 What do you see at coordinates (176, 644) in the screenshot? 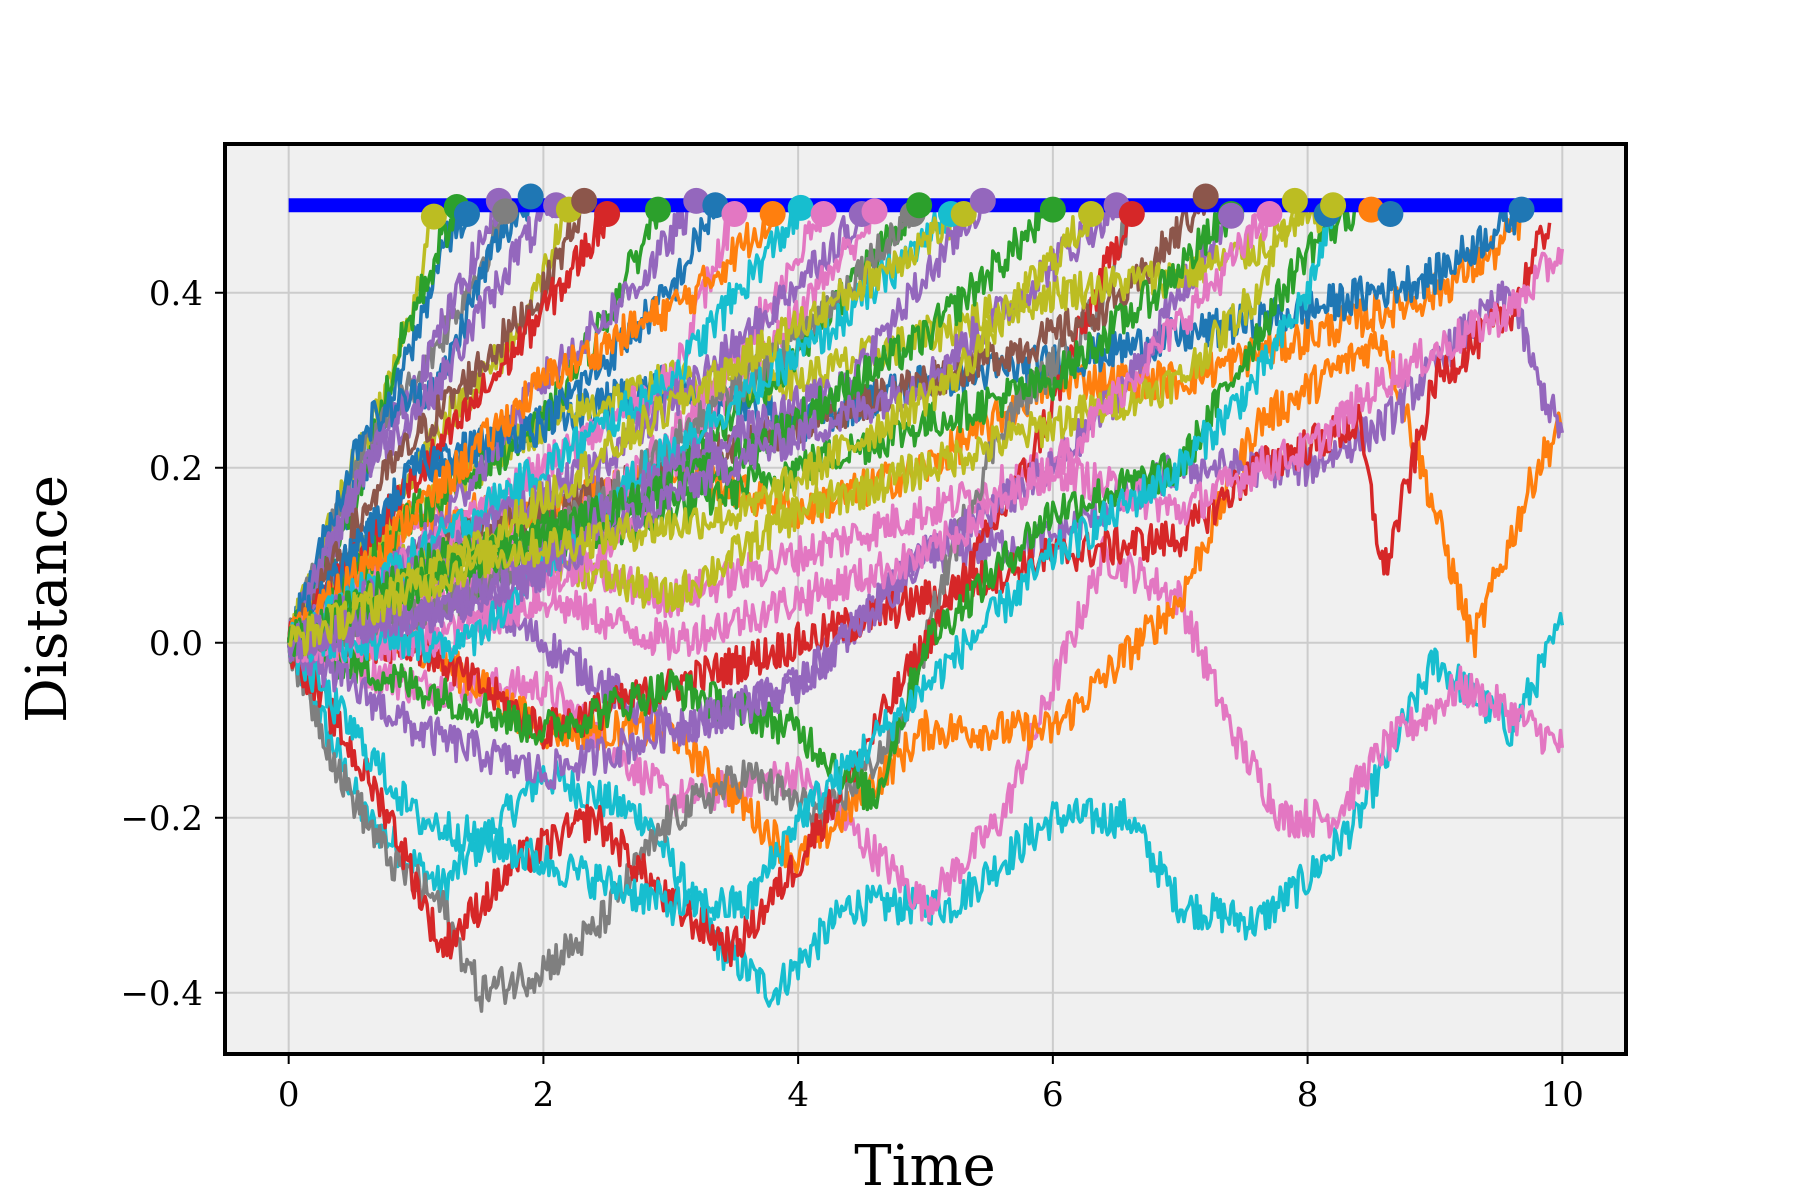
I see `y-tick-label: 0.0` at bounding box center [176, 644].